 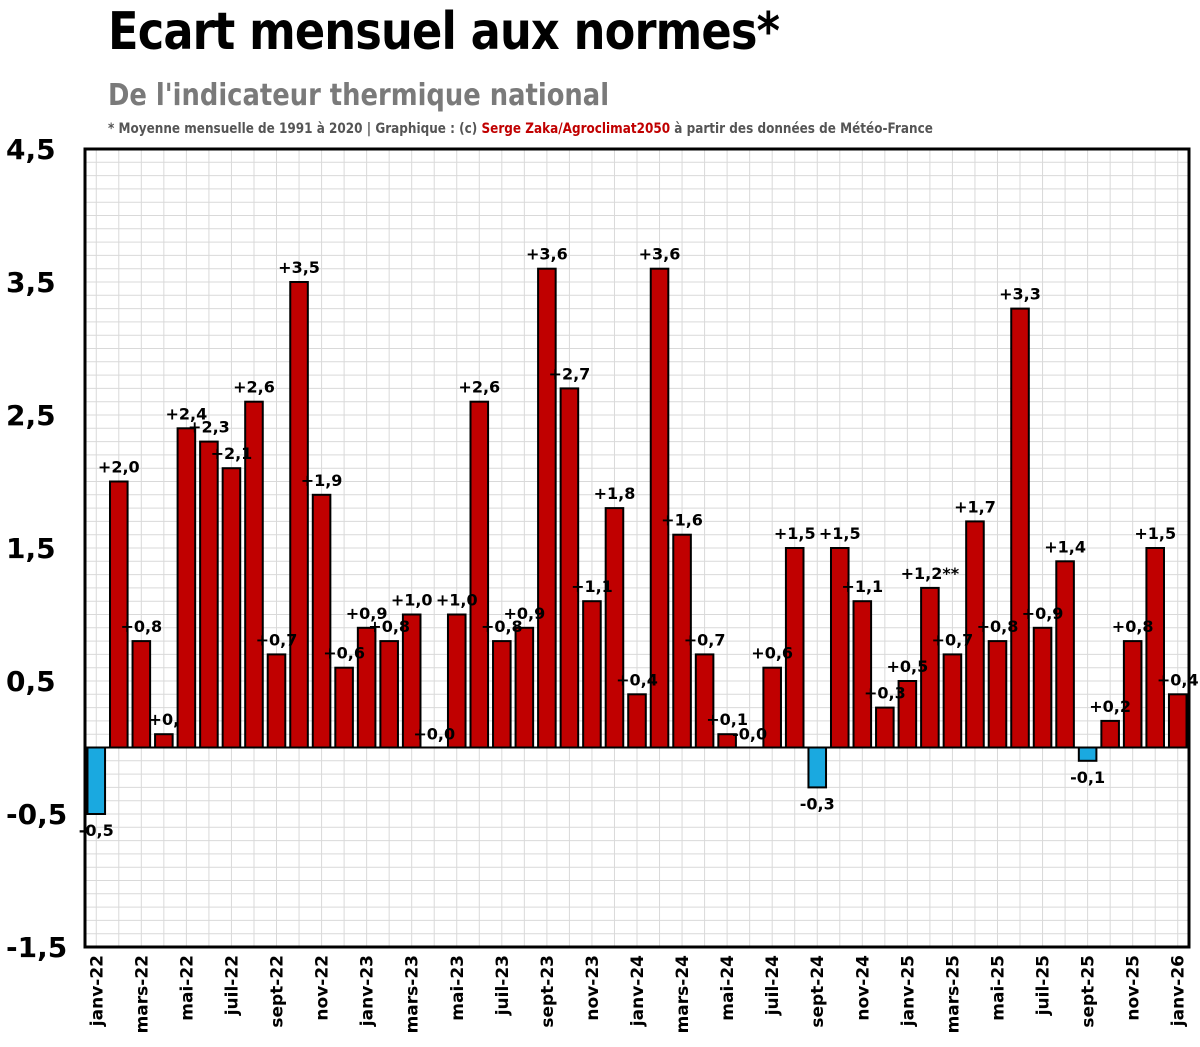 I want to click on data-label: -0,5, so click(x=96, y=830).